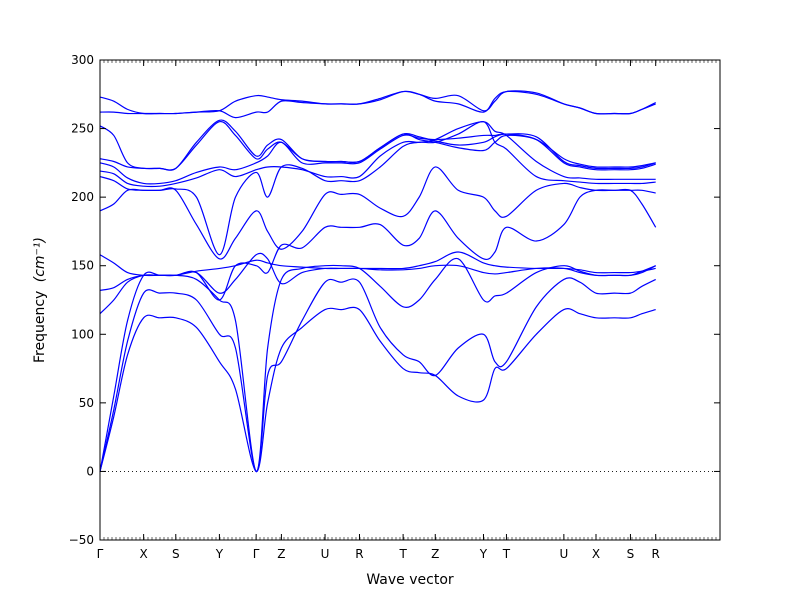  What do you see at coordinates (82, 60) in the screenshot?
I see `y-tick-label: 300` at bounding box center [82, 60].